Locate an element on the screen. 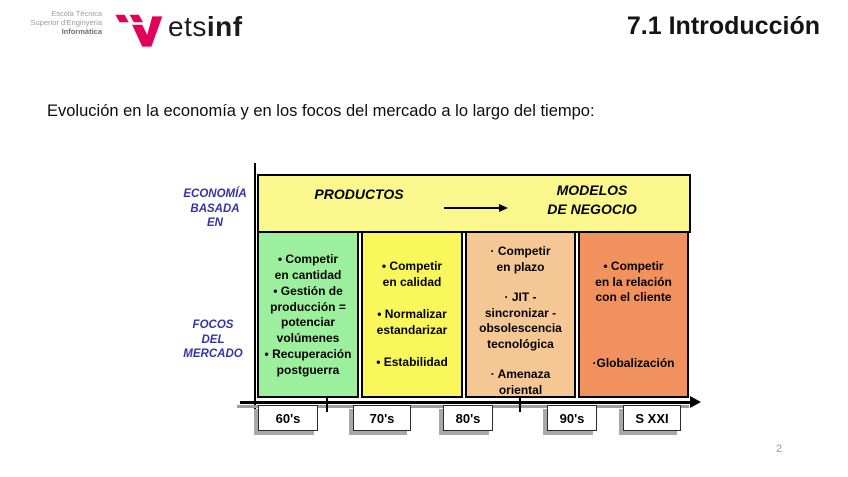 The width and height of the screenshot is (848, 477). label-economia-basada-en: ECONOMÍA BASADA EN is located at coordinates (215, 208).